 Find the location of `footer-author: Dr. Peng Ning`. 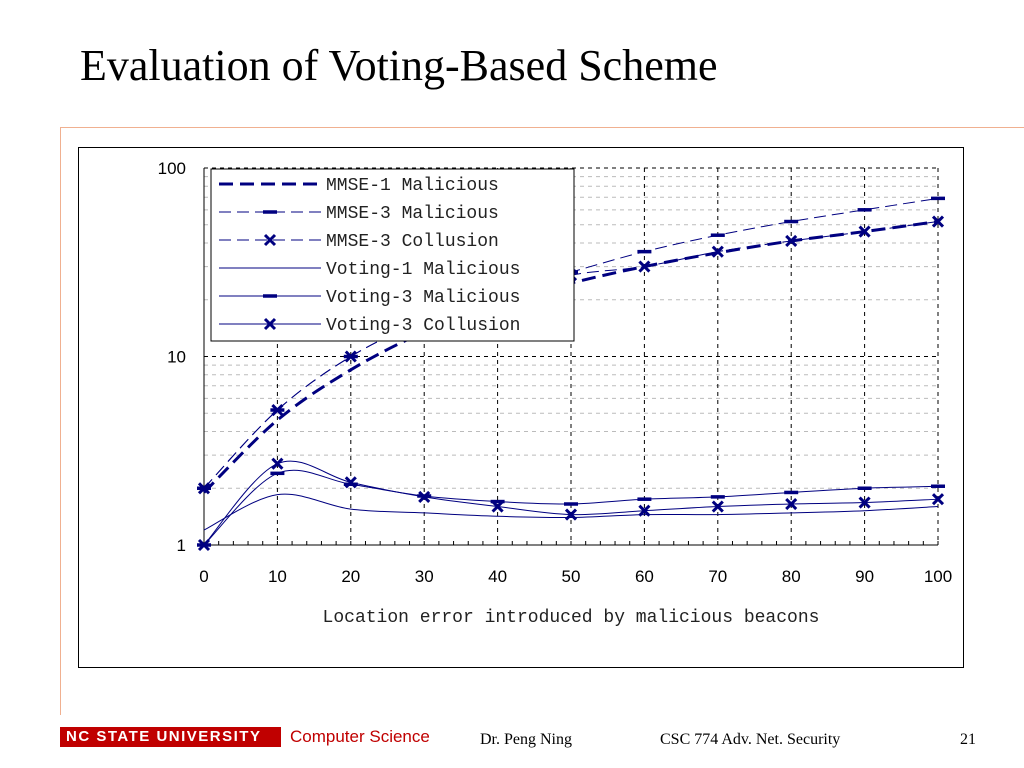

footer-author: Dr. Peng Ning is located at coordinates (526, 739).